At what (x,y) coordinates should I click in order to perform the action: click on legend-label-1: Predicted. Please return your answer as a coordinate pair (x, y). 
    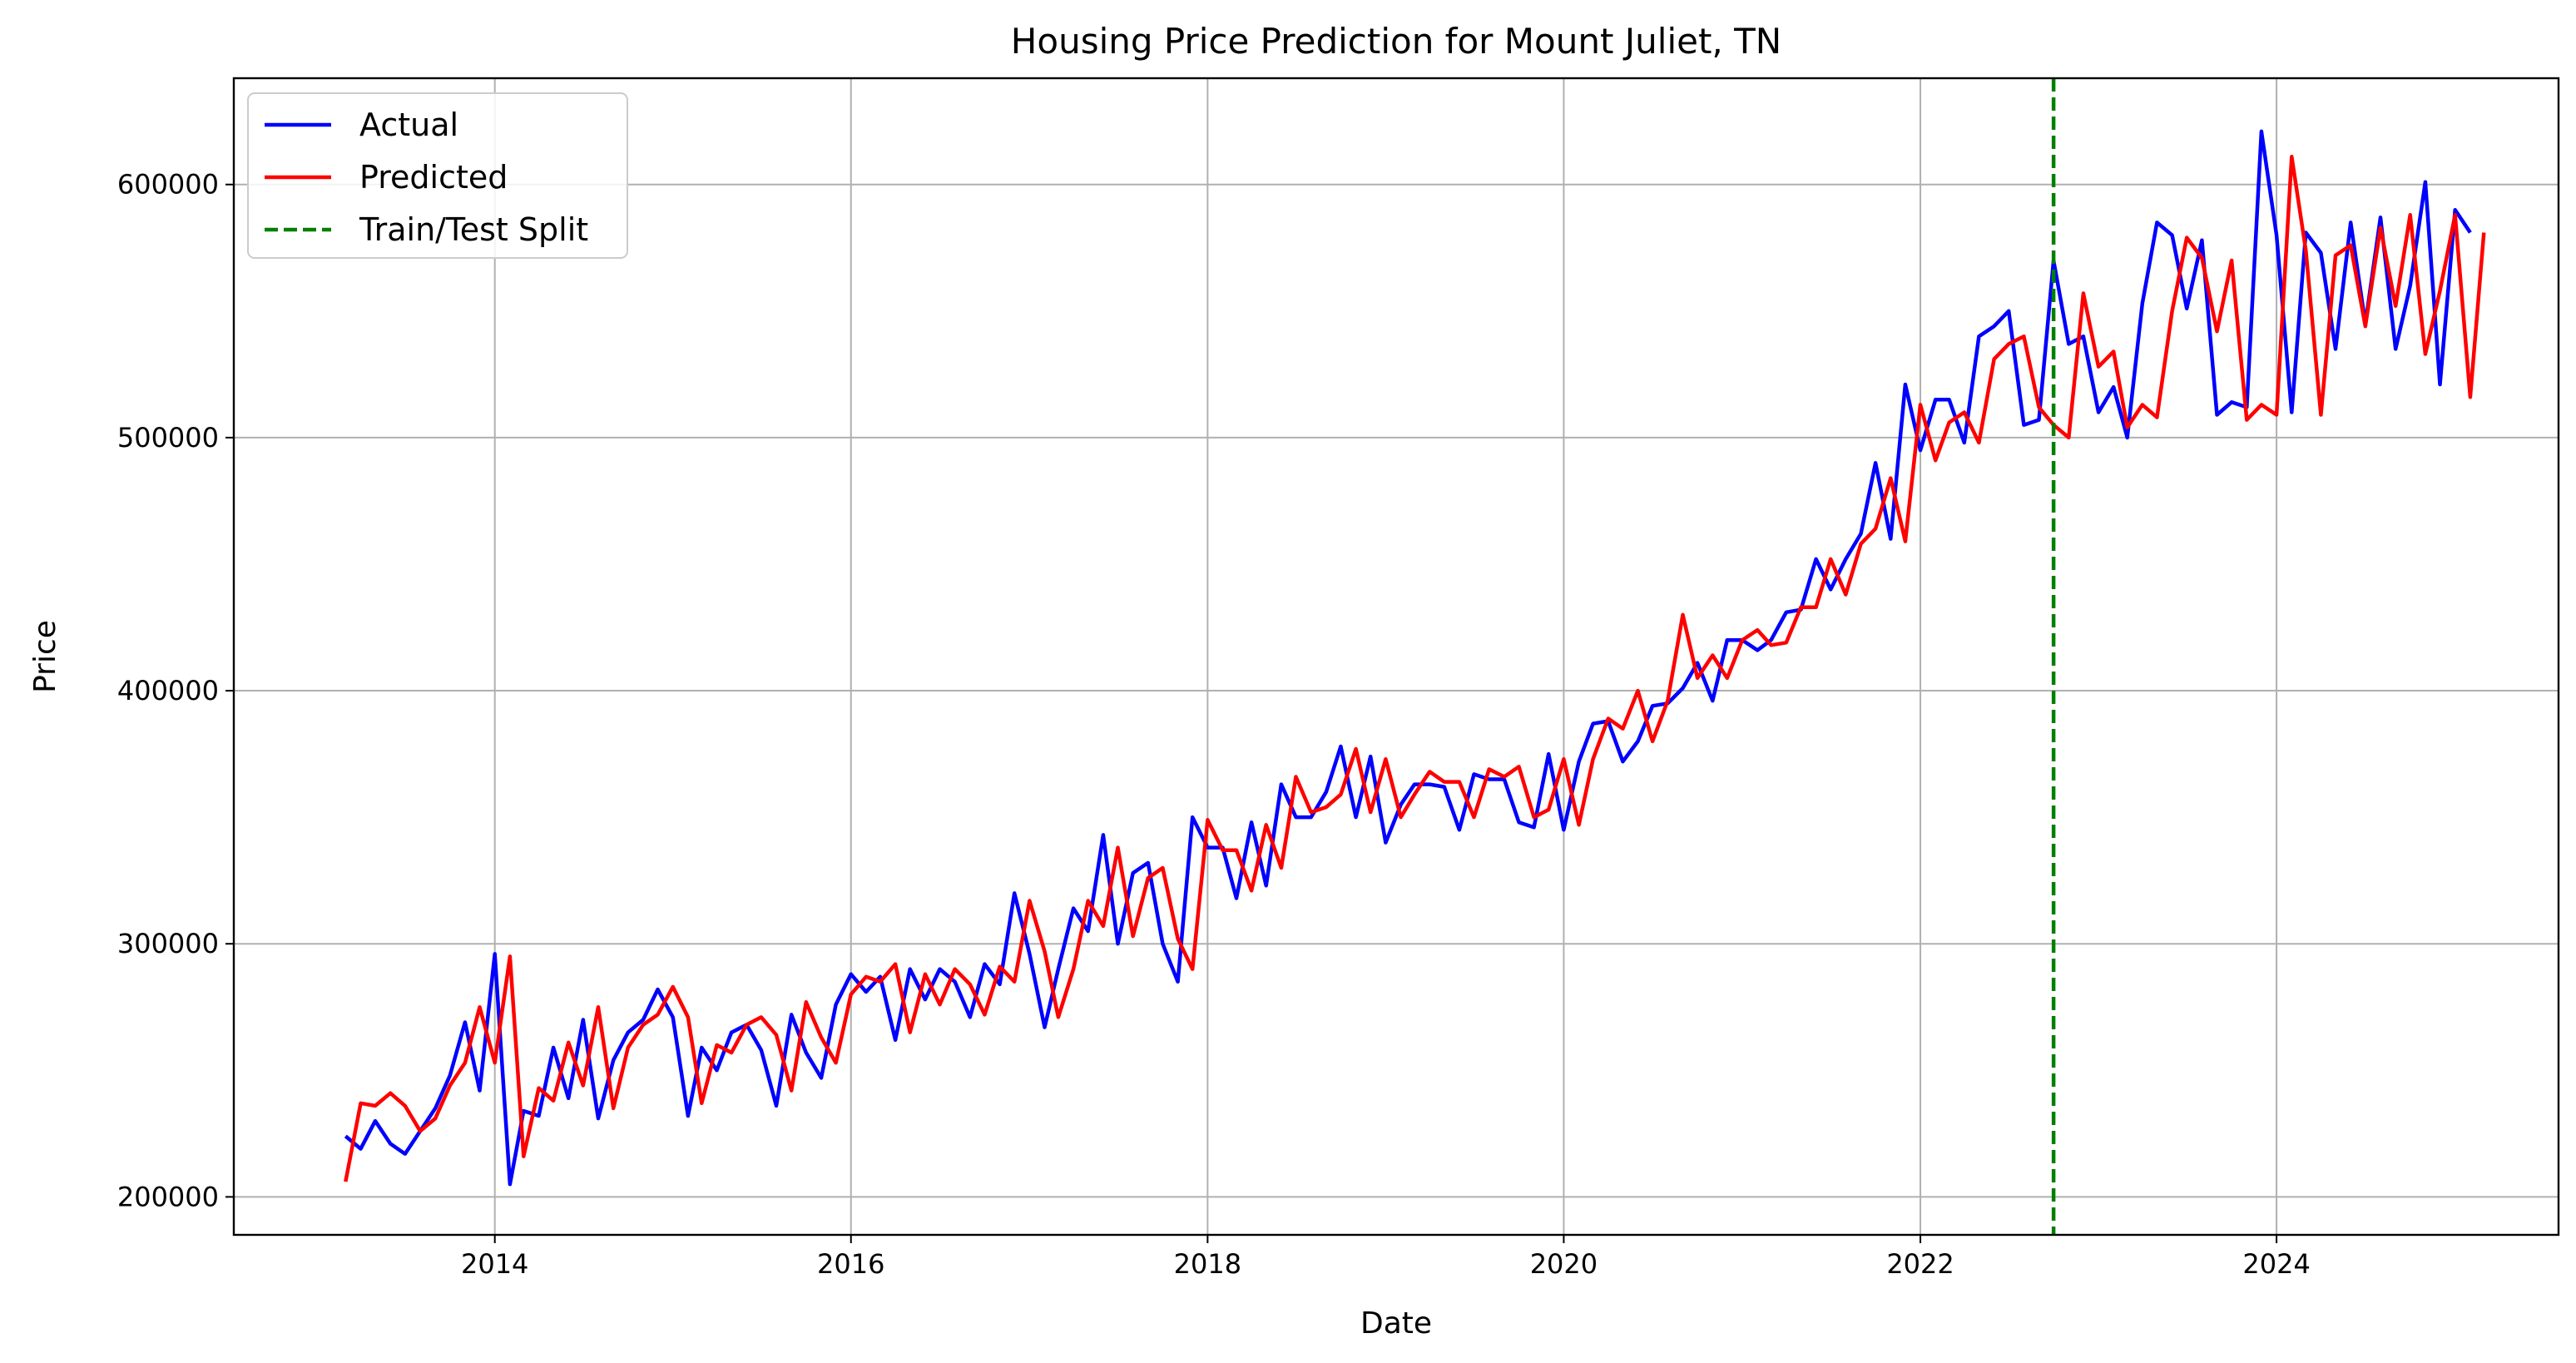
    Looking at the image, I should click on (433, 177).